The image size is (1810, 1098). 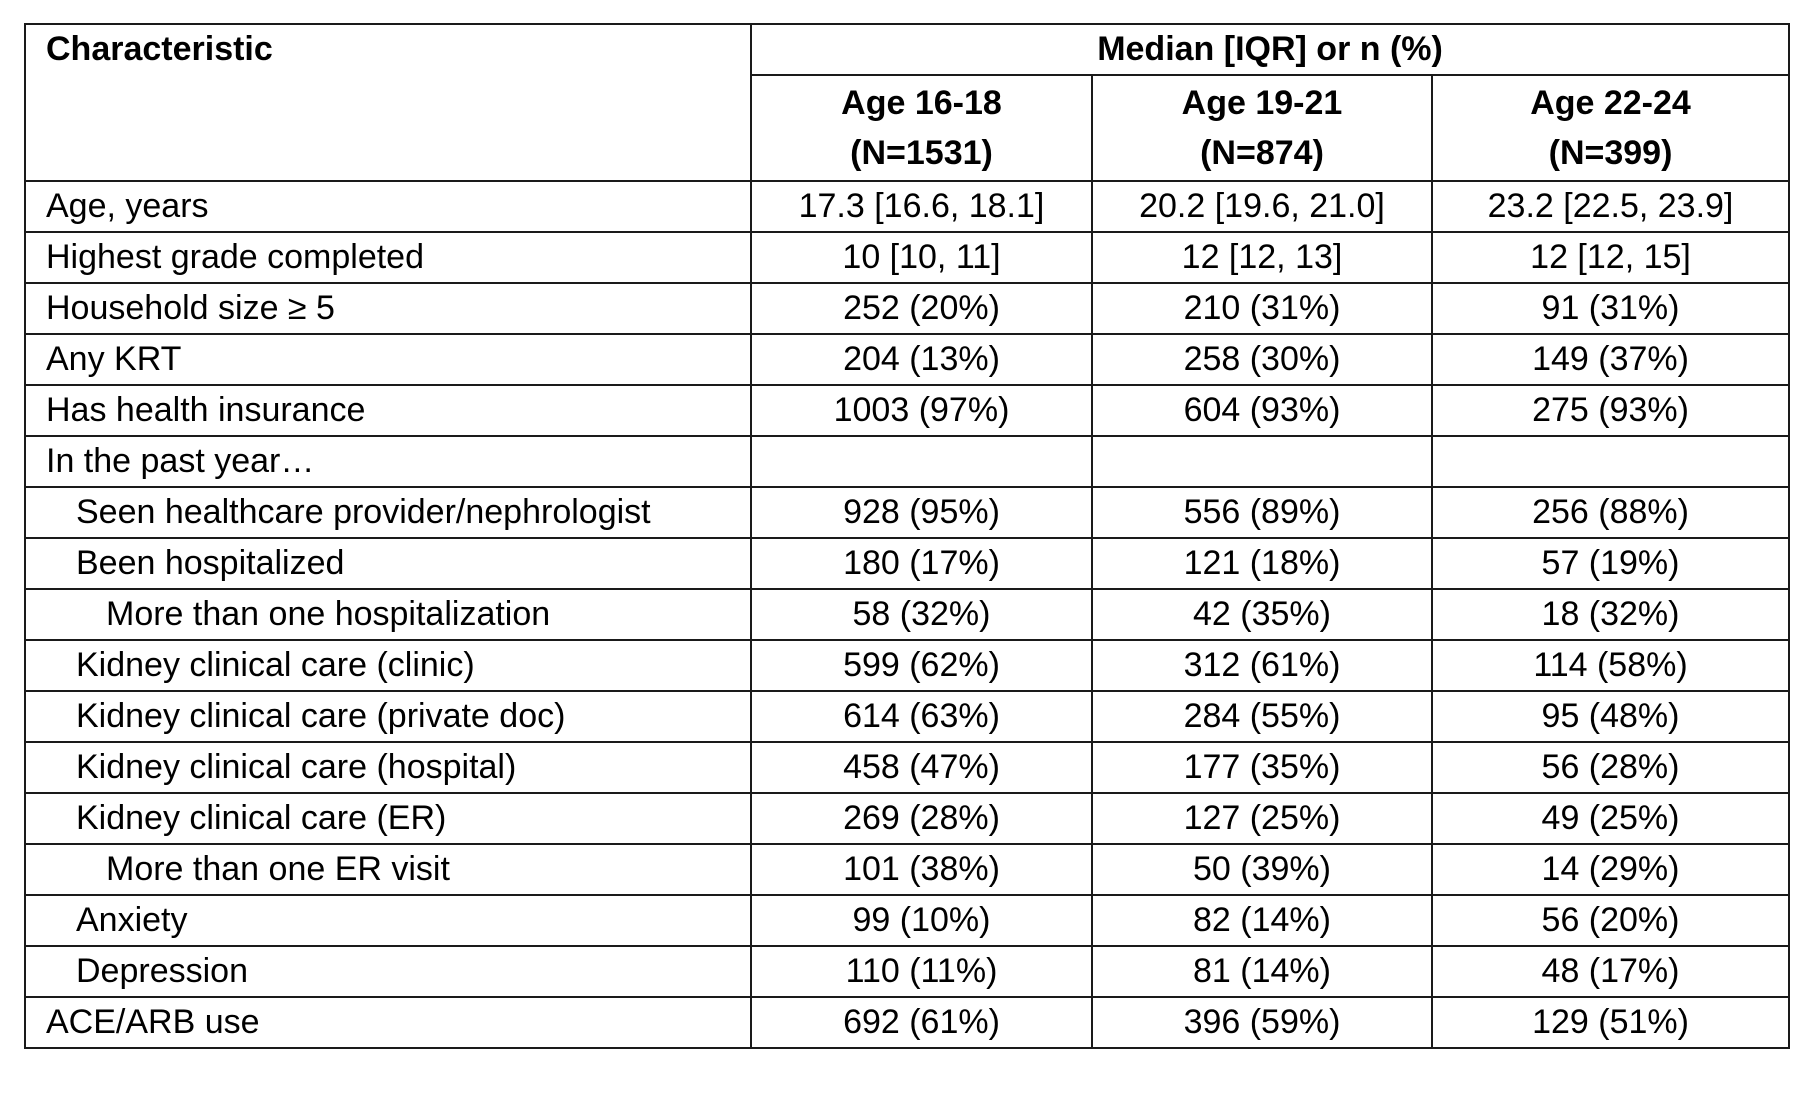 What do you see at coordinates (1262, 665) in the screenshot?
I see `row-value-cell: 312 (61%)` at bounding box center [1262, 665].